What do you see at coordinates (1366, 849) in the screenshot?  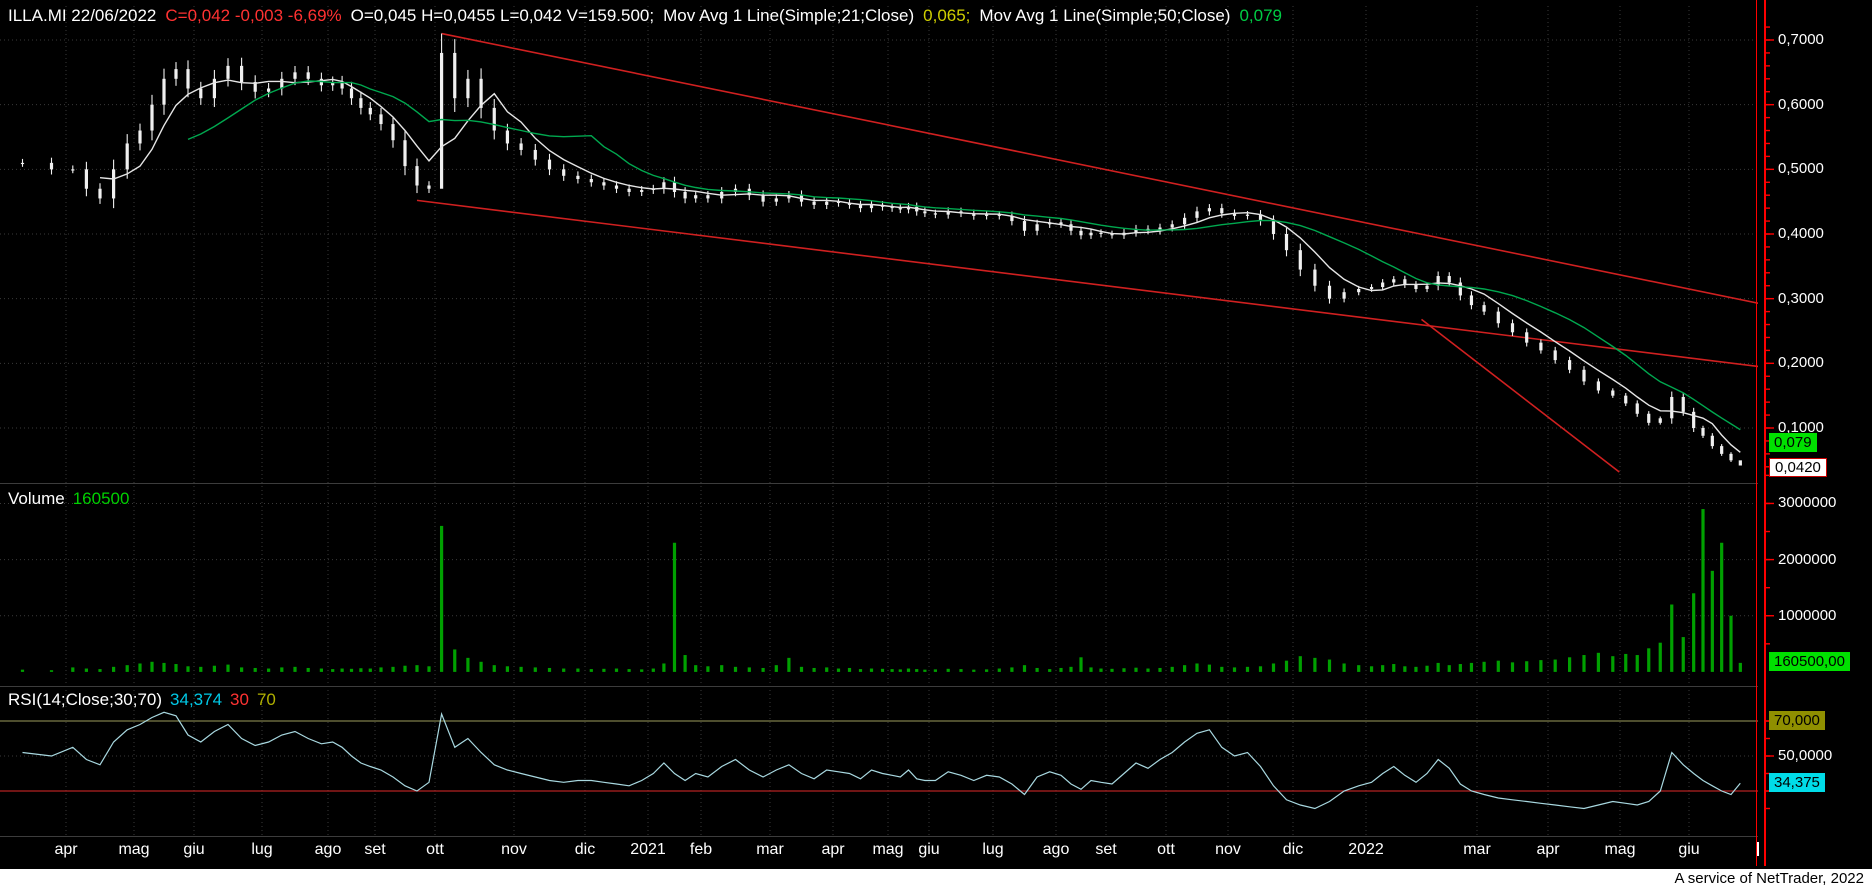 I see `x-axis-month-label: 2022` at bounding box center [1366, 849].